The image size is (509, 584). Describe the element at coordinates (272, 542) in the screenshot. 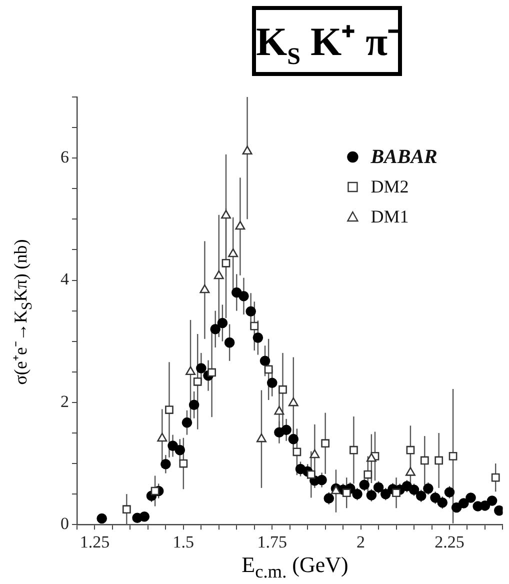

I see `x-tick-label: 1.75` at that location.